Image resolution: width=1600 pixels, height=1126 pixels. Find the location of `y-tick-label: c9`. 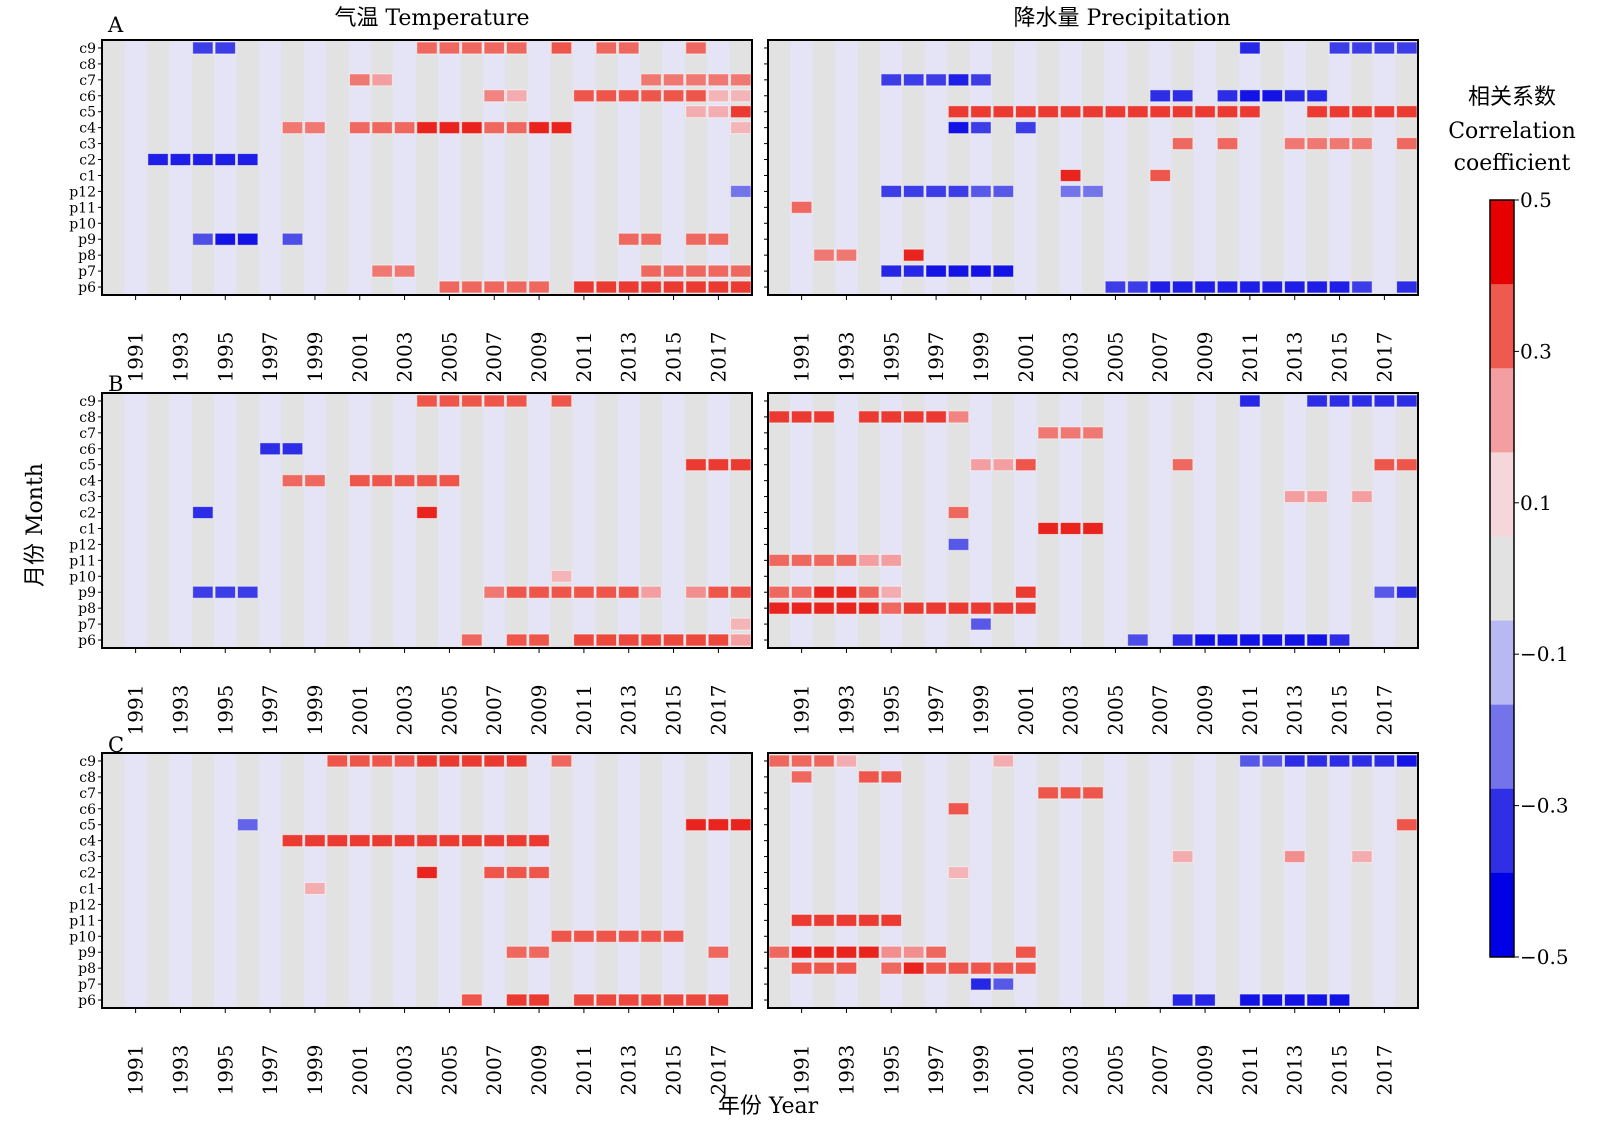

y-tick-label: c9 is located at coordinates (87, 762).